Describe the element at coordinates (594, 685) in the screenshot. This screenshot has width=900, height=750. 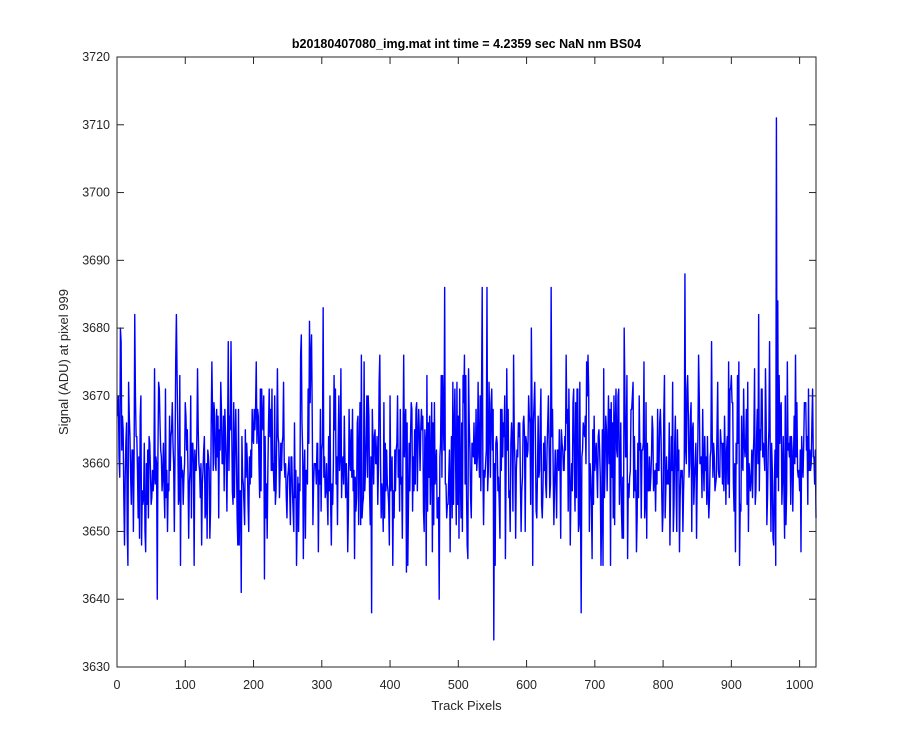
I see `x-tick-label: 700` at that location.